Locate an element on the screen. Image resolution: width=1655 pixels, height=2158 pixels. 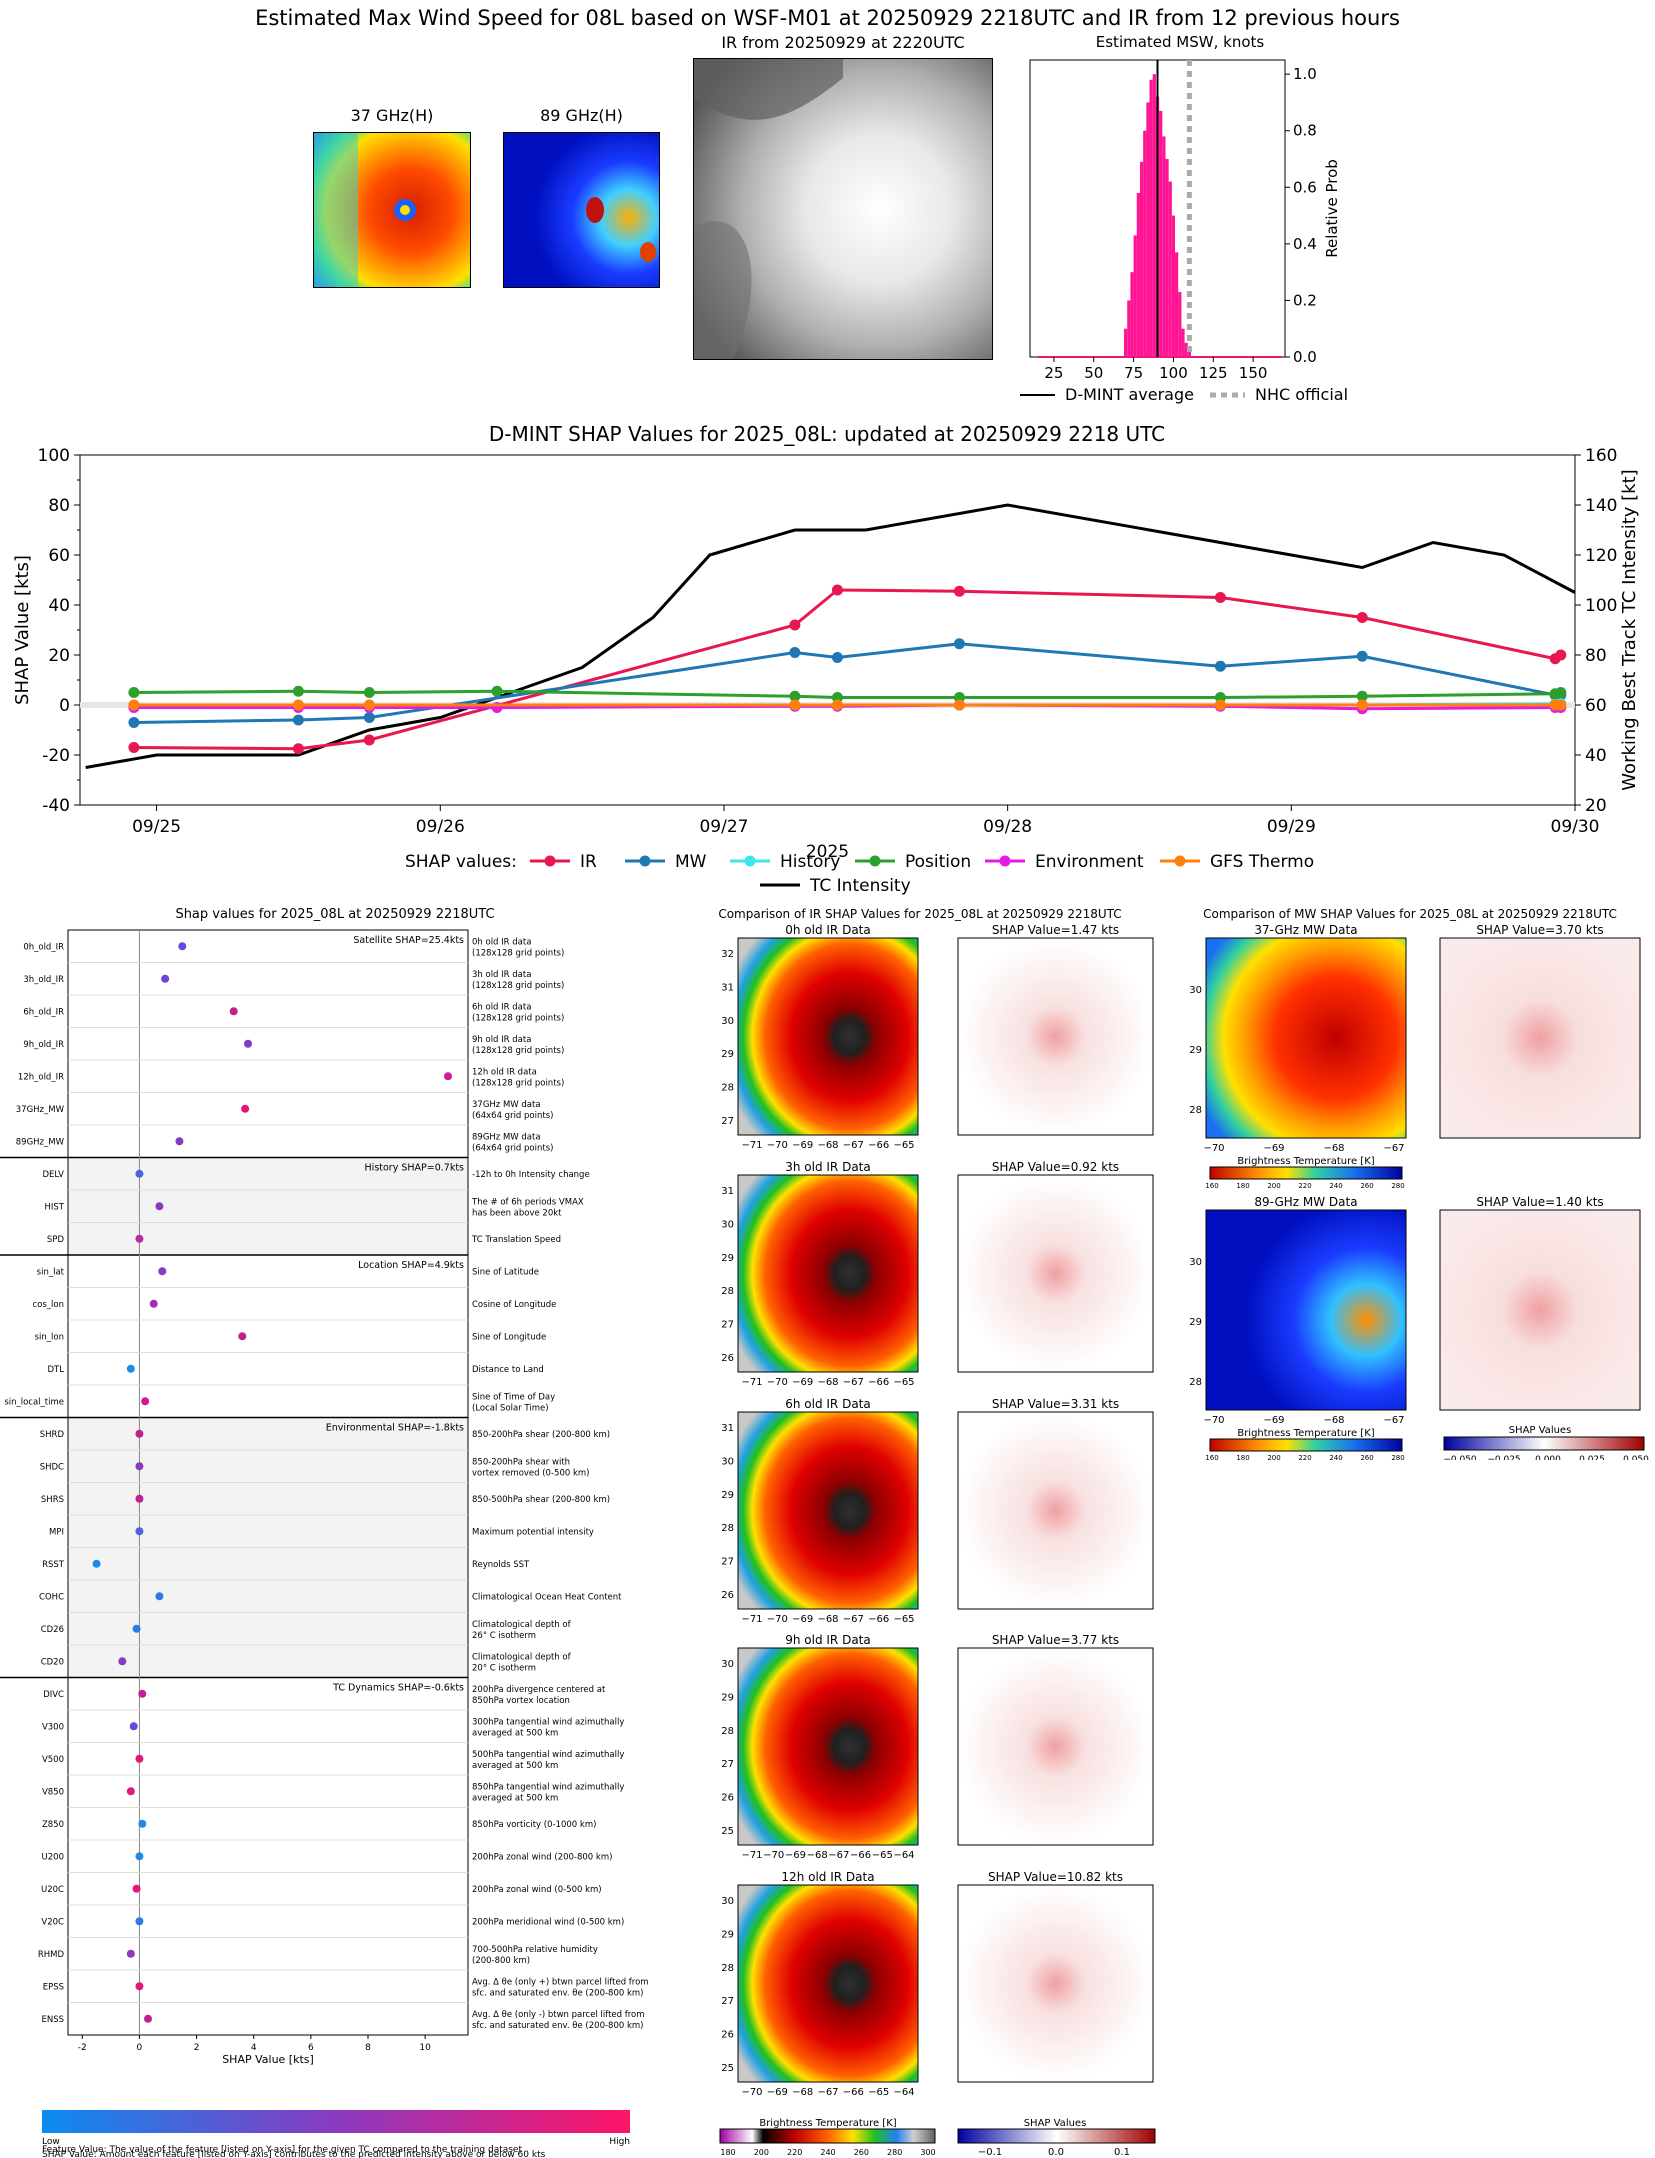
feat-group-label: TC Dynamics SHAP=-0.6kts is located at coordinates (398, 1688).